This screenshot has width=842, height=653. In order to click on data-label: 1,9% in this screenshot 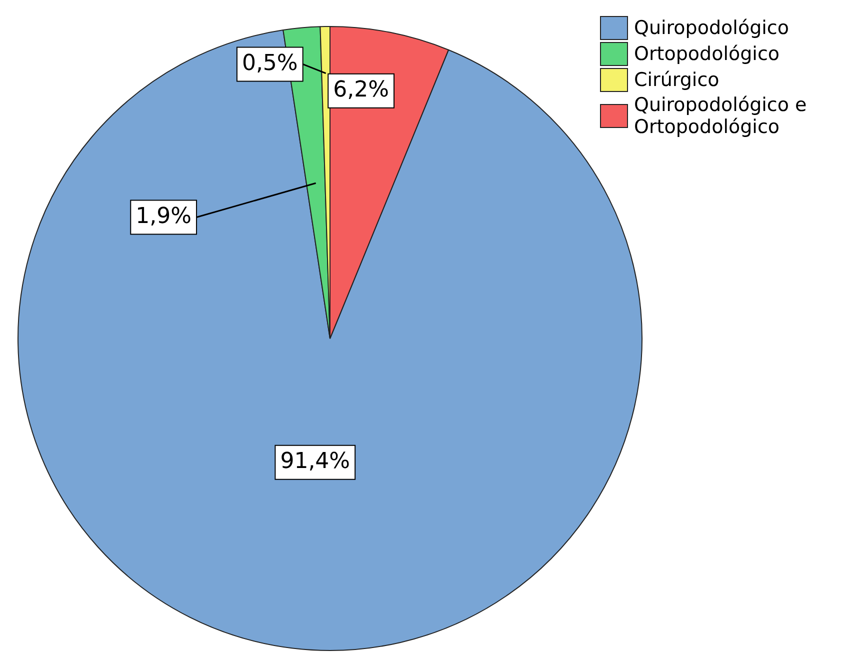, I will do `click(164, 216)`.